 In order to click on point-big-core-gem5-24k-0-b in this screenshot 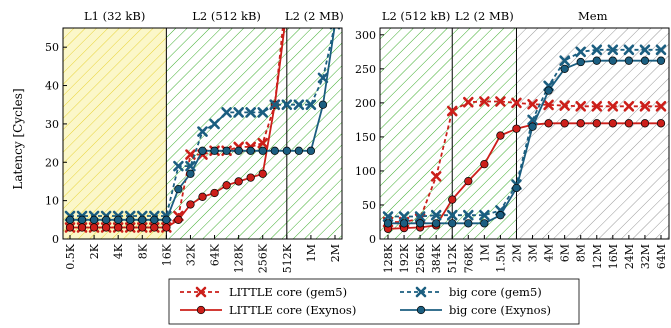, I will do `click(178, 166)`.